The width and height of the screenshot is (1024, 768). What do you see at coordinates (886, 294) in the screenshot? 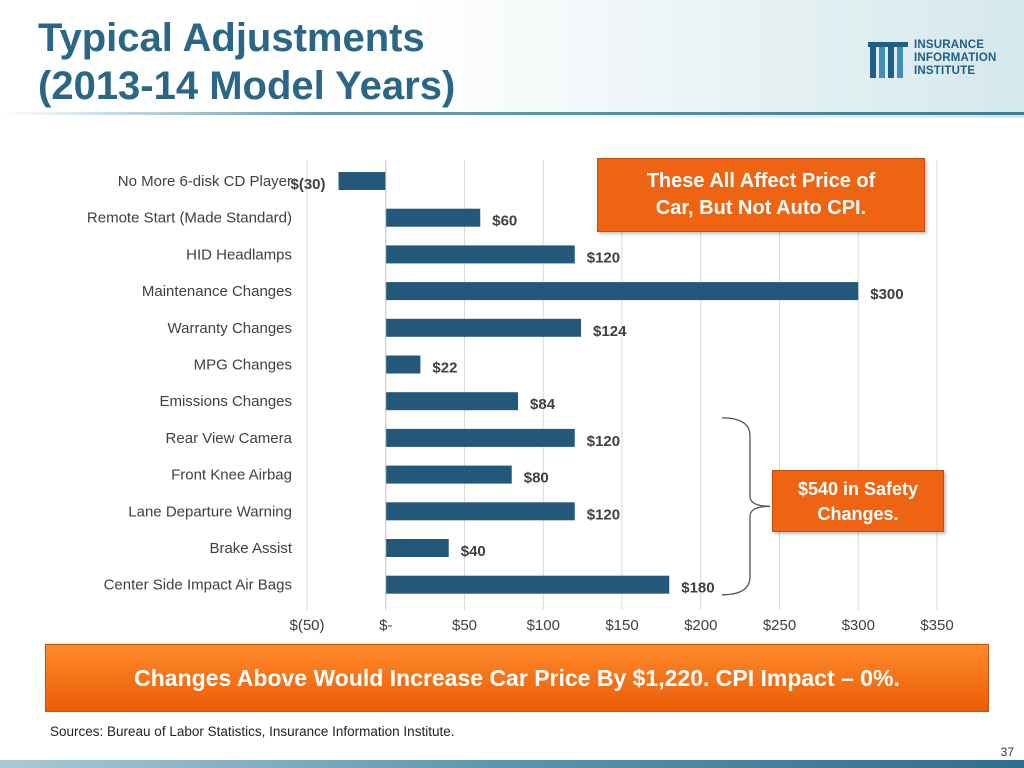
I see `data-label-3: $300` at bounding box center [886, 294].